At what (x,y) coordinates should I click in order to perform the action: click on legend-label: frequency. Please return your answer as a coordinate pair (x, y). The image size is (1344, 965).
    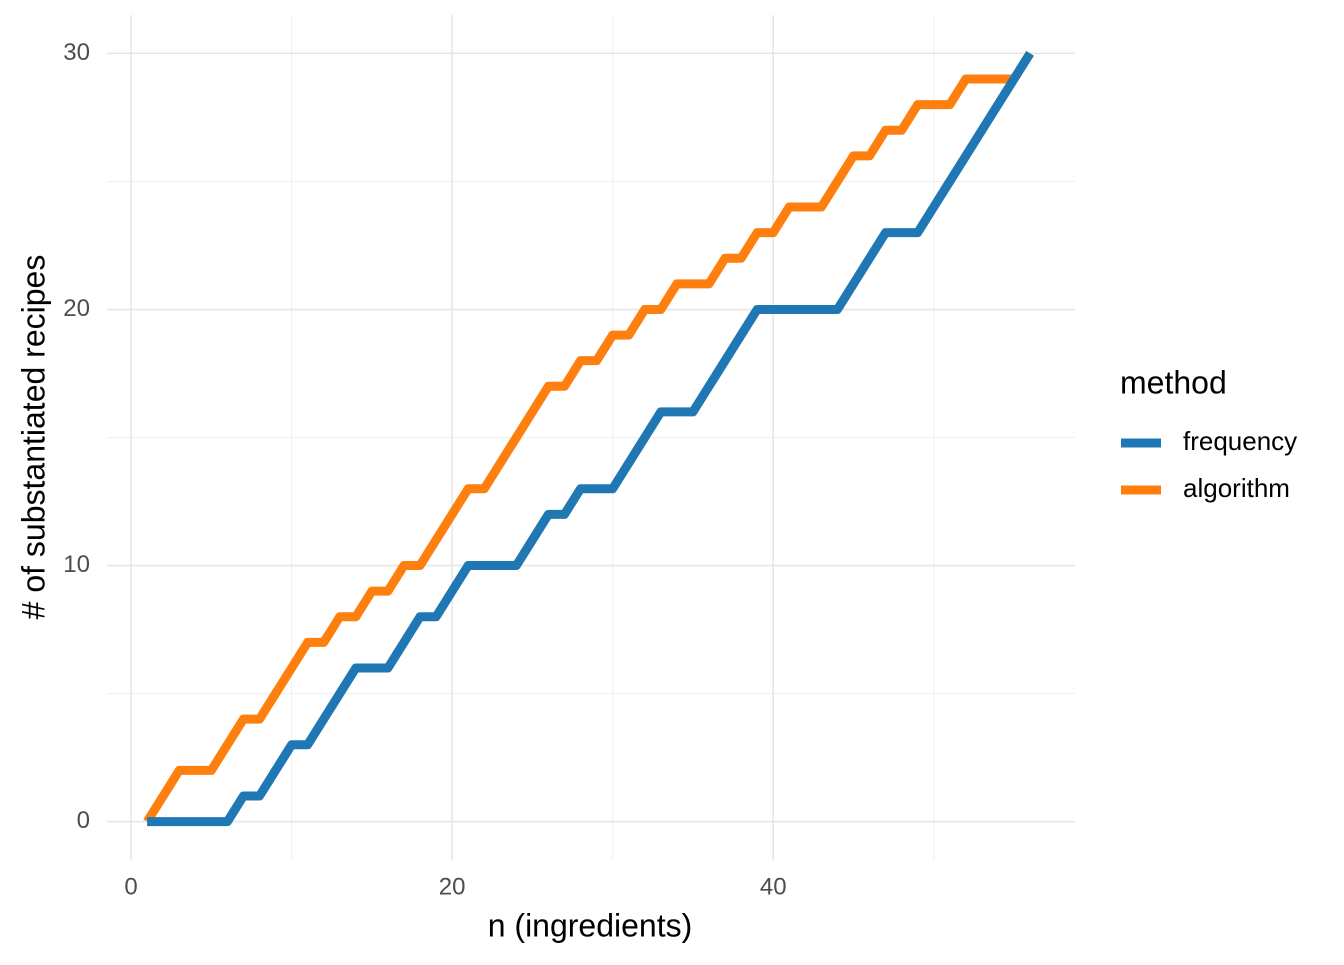
    Looking at the image, I should click on (1240, 441).